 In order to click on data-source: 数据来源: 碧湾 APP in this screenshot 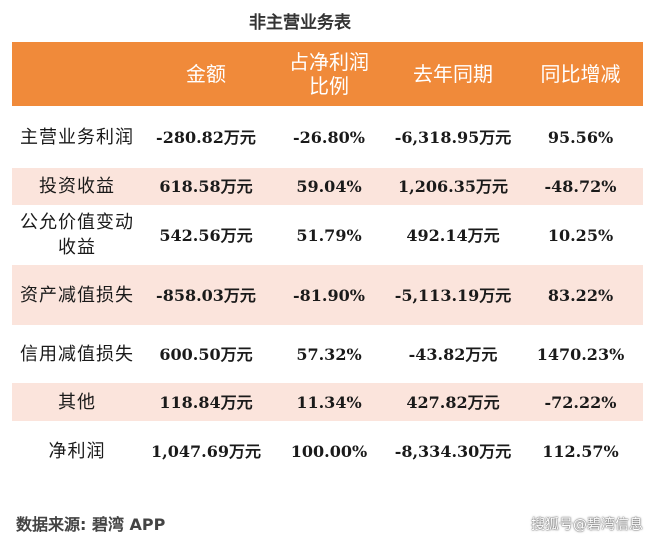, I will do `click(91, 524)`.